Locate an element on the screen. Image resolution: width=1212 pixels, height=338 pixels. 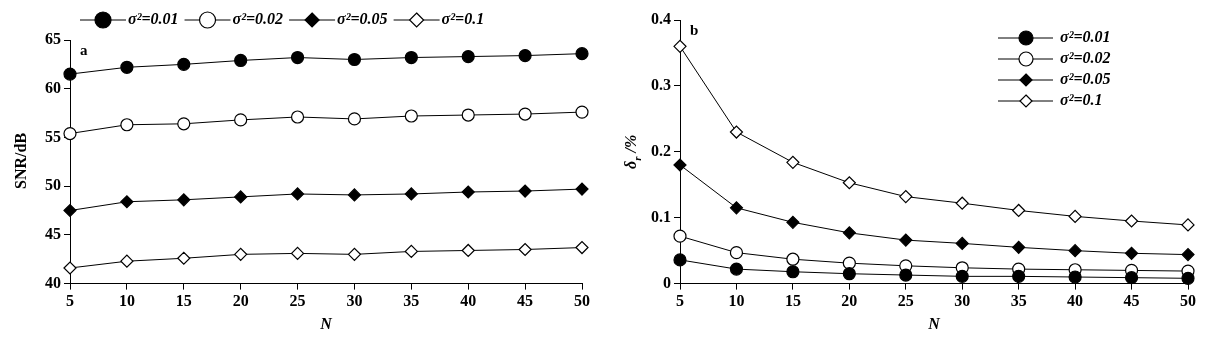
y-tick-label: 45 is located at coordinates (53, 234).